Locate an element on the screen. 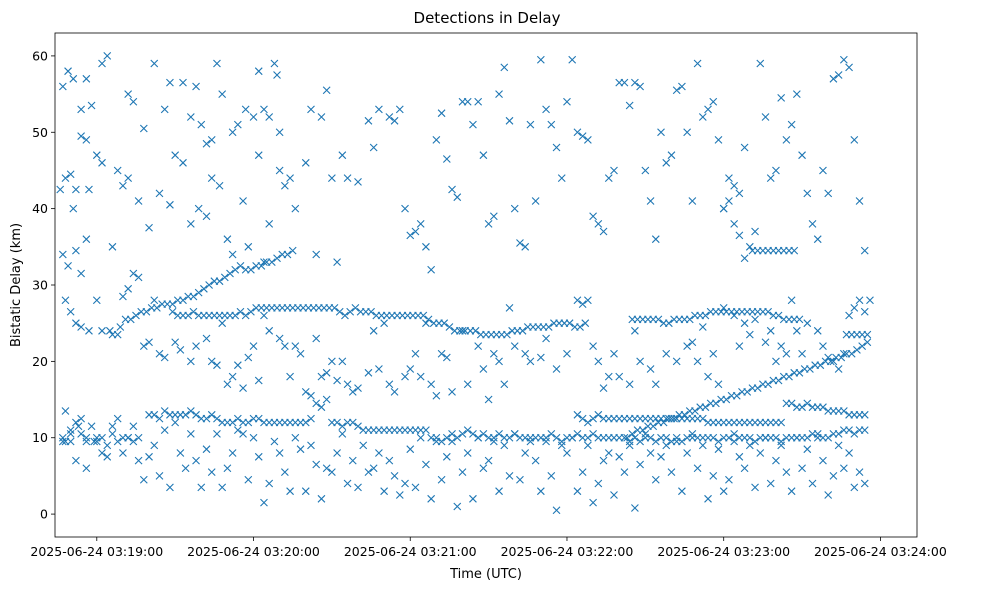 This screenshot has height=590, width=988. y-tick-label: 60 is located at coordinates (40, 55).